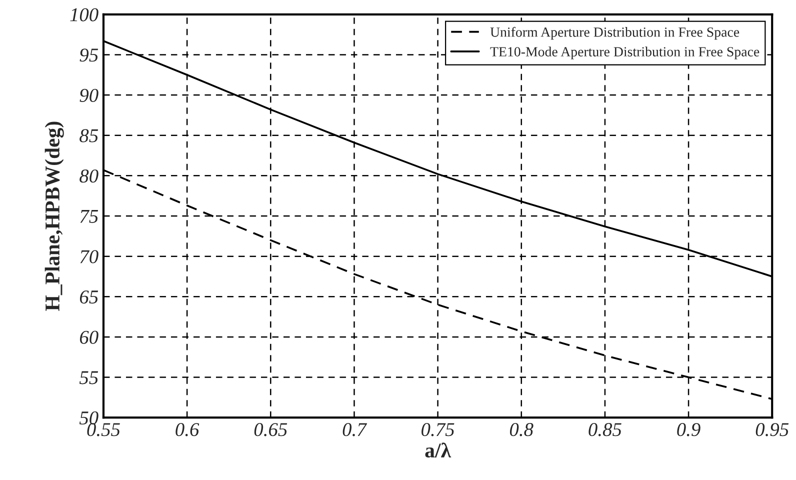  What do you see at coordinates (605, 429) in the screenshot?
I see `x-tick-label: 0.85` at bounding box center [605, 429].